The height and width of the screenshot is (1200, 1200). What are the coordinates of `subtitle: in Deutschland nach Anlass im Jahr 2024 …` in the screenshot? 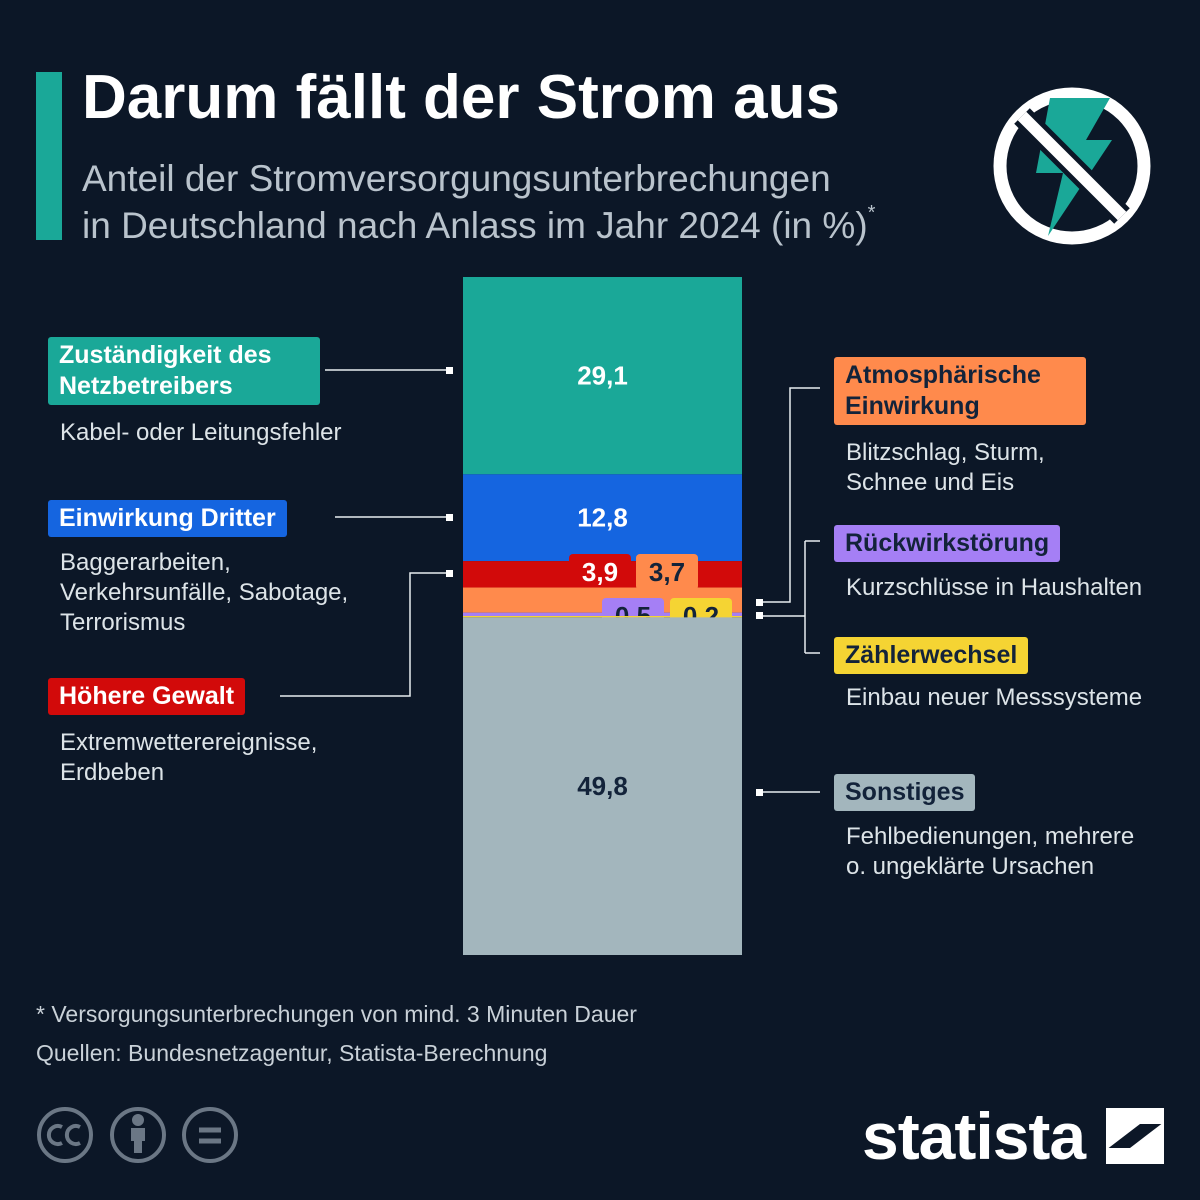 It's located at (479, 224).